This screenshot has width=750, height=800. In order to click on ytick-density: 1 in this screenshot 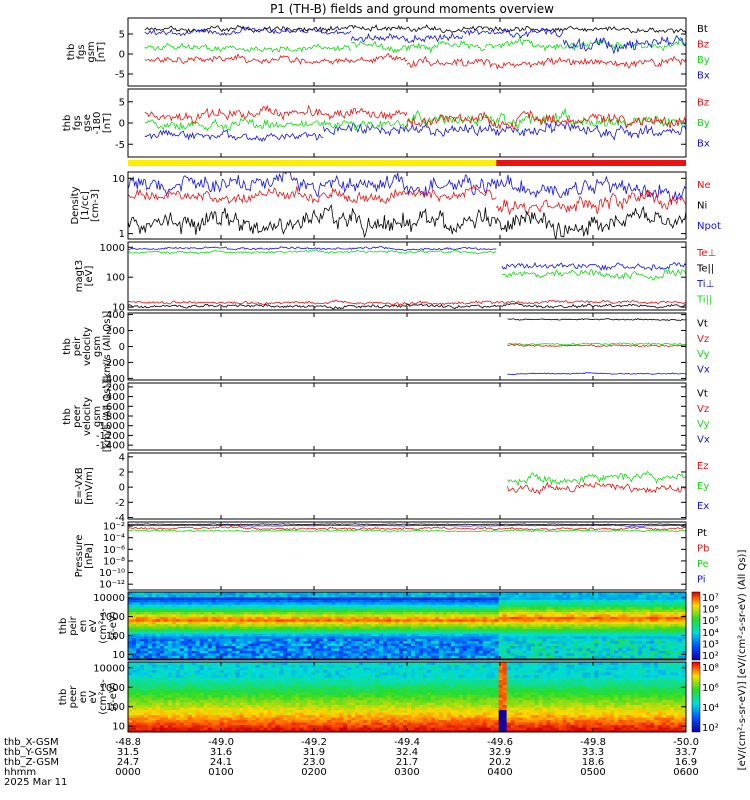, I will do `click(122, 234)`.